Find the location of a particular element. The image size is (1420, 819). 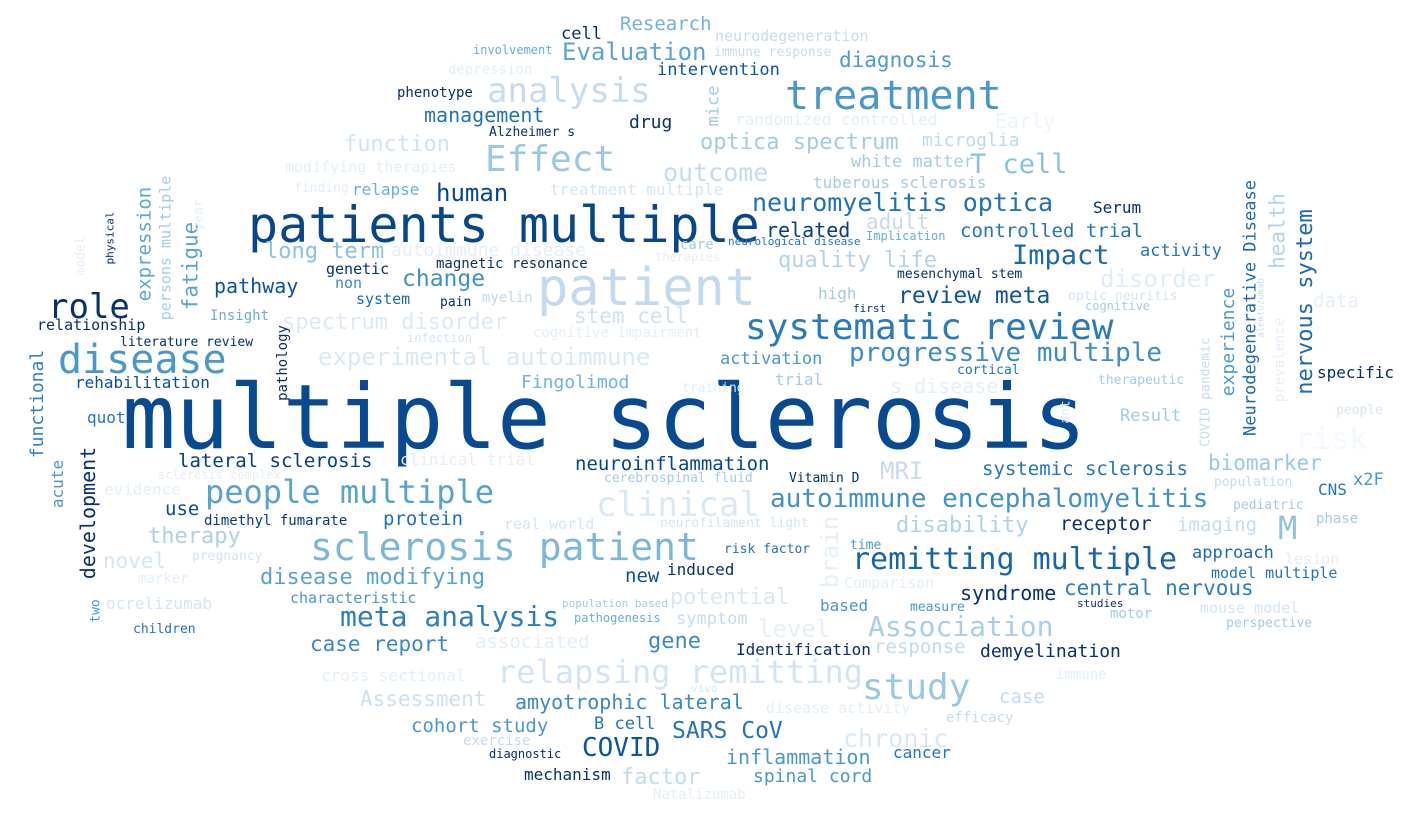

word: relapsing remitting is located at coordinates (680, 672).